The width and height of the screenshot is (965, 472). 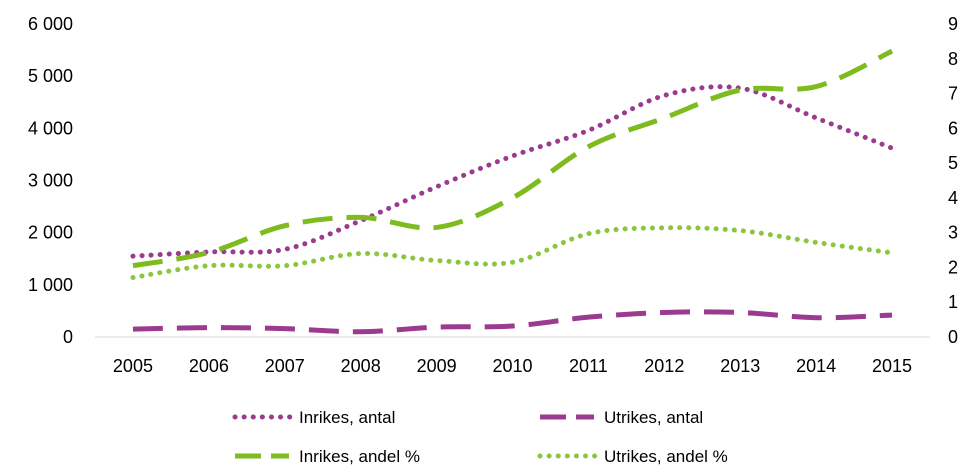 What do you see at coordinates (588, 366) in the screenshot?
I see `x-tick-label: 2011` at bounding box center [588, 366].